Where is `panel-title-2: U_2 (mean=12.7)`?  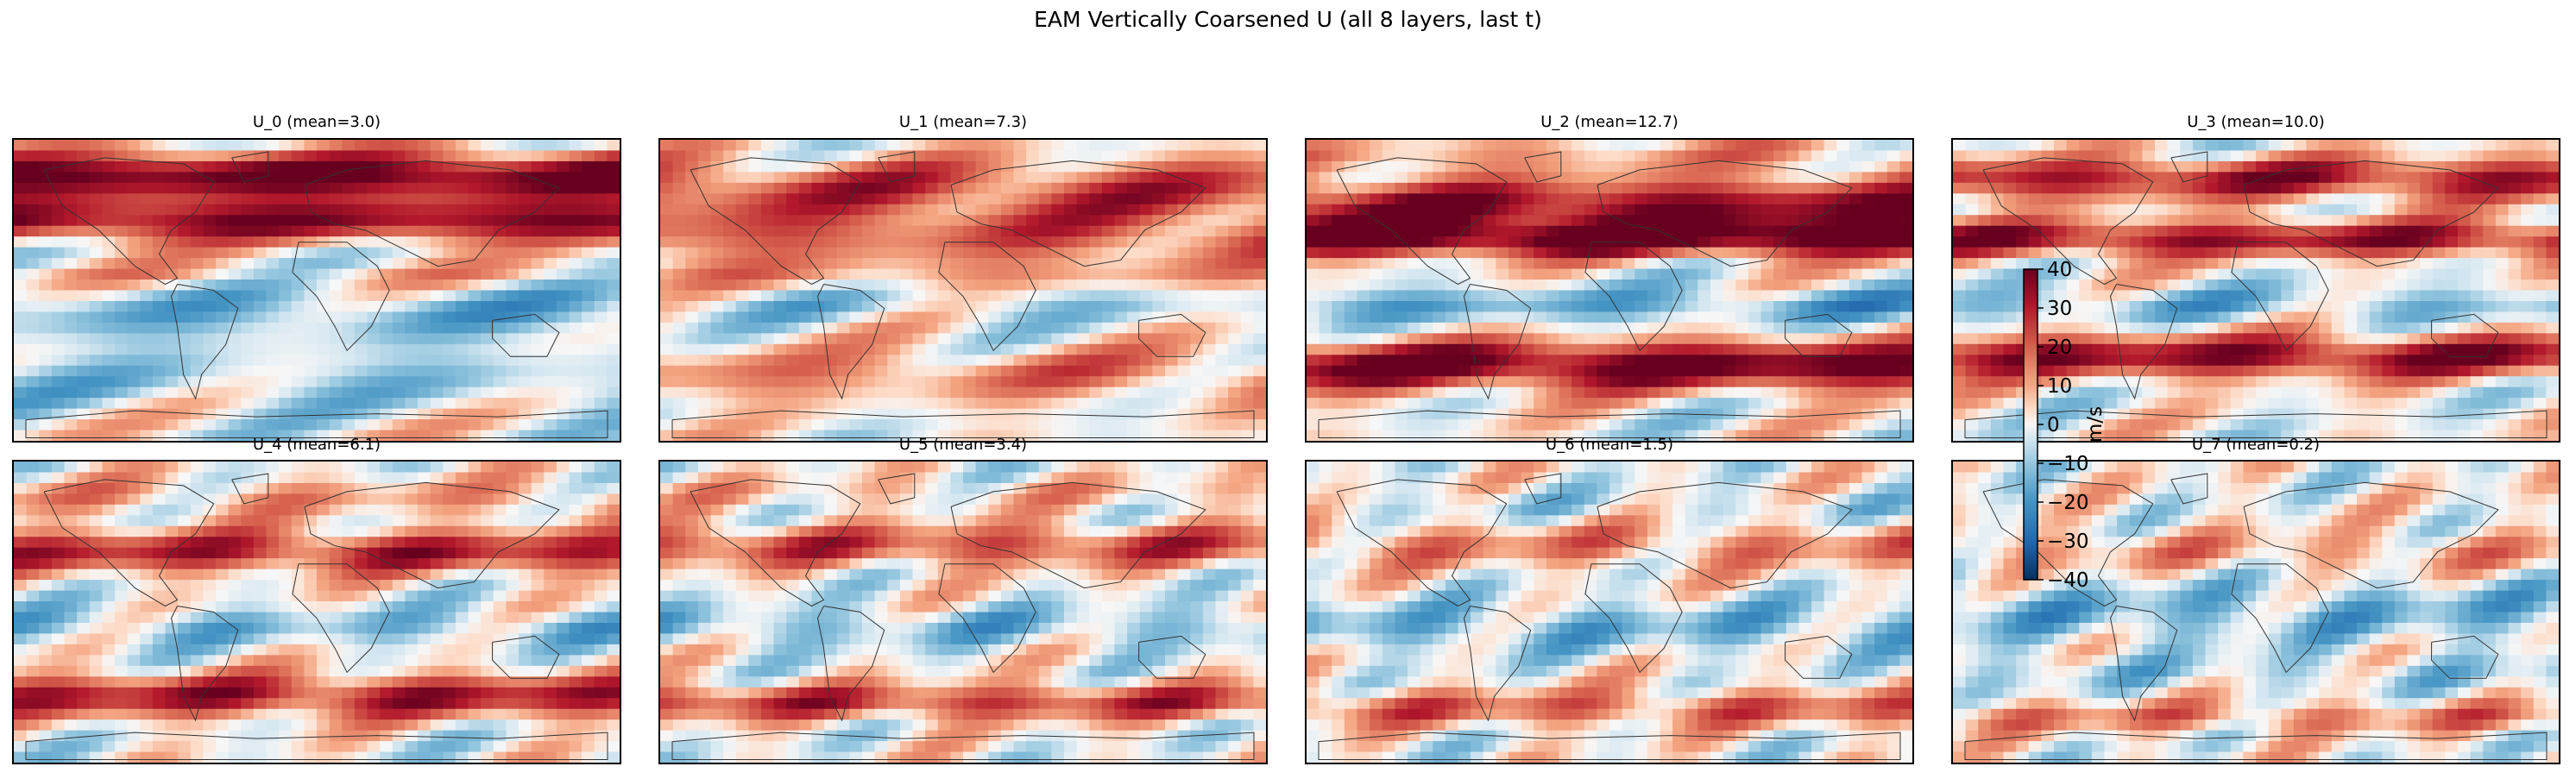
panel-title-2: U_2 (mean=12.7) is located at coordinates (1609, 122).